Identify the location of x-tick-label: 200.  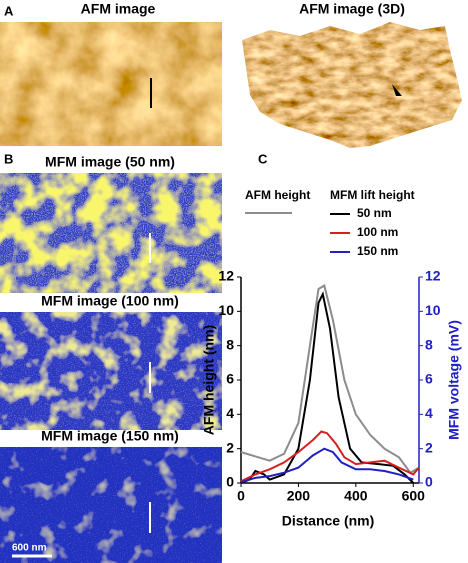
(299, 496).